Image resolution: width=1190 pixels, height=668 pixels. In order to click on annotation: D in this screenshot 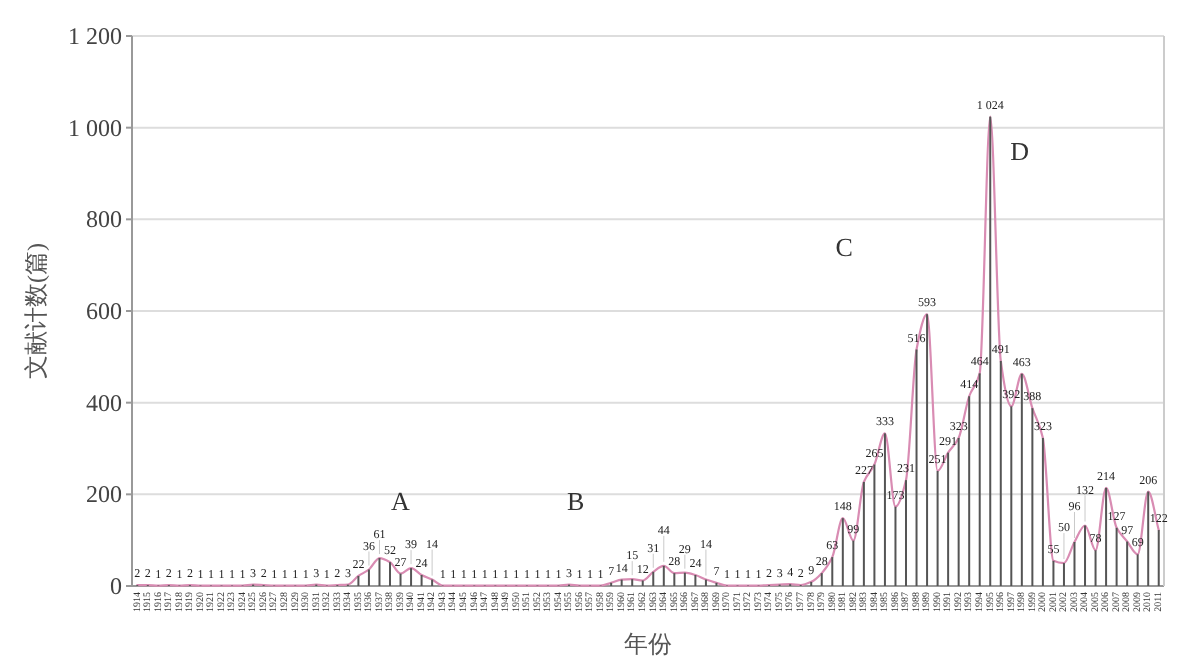, I will do `click(1019, 150)`.